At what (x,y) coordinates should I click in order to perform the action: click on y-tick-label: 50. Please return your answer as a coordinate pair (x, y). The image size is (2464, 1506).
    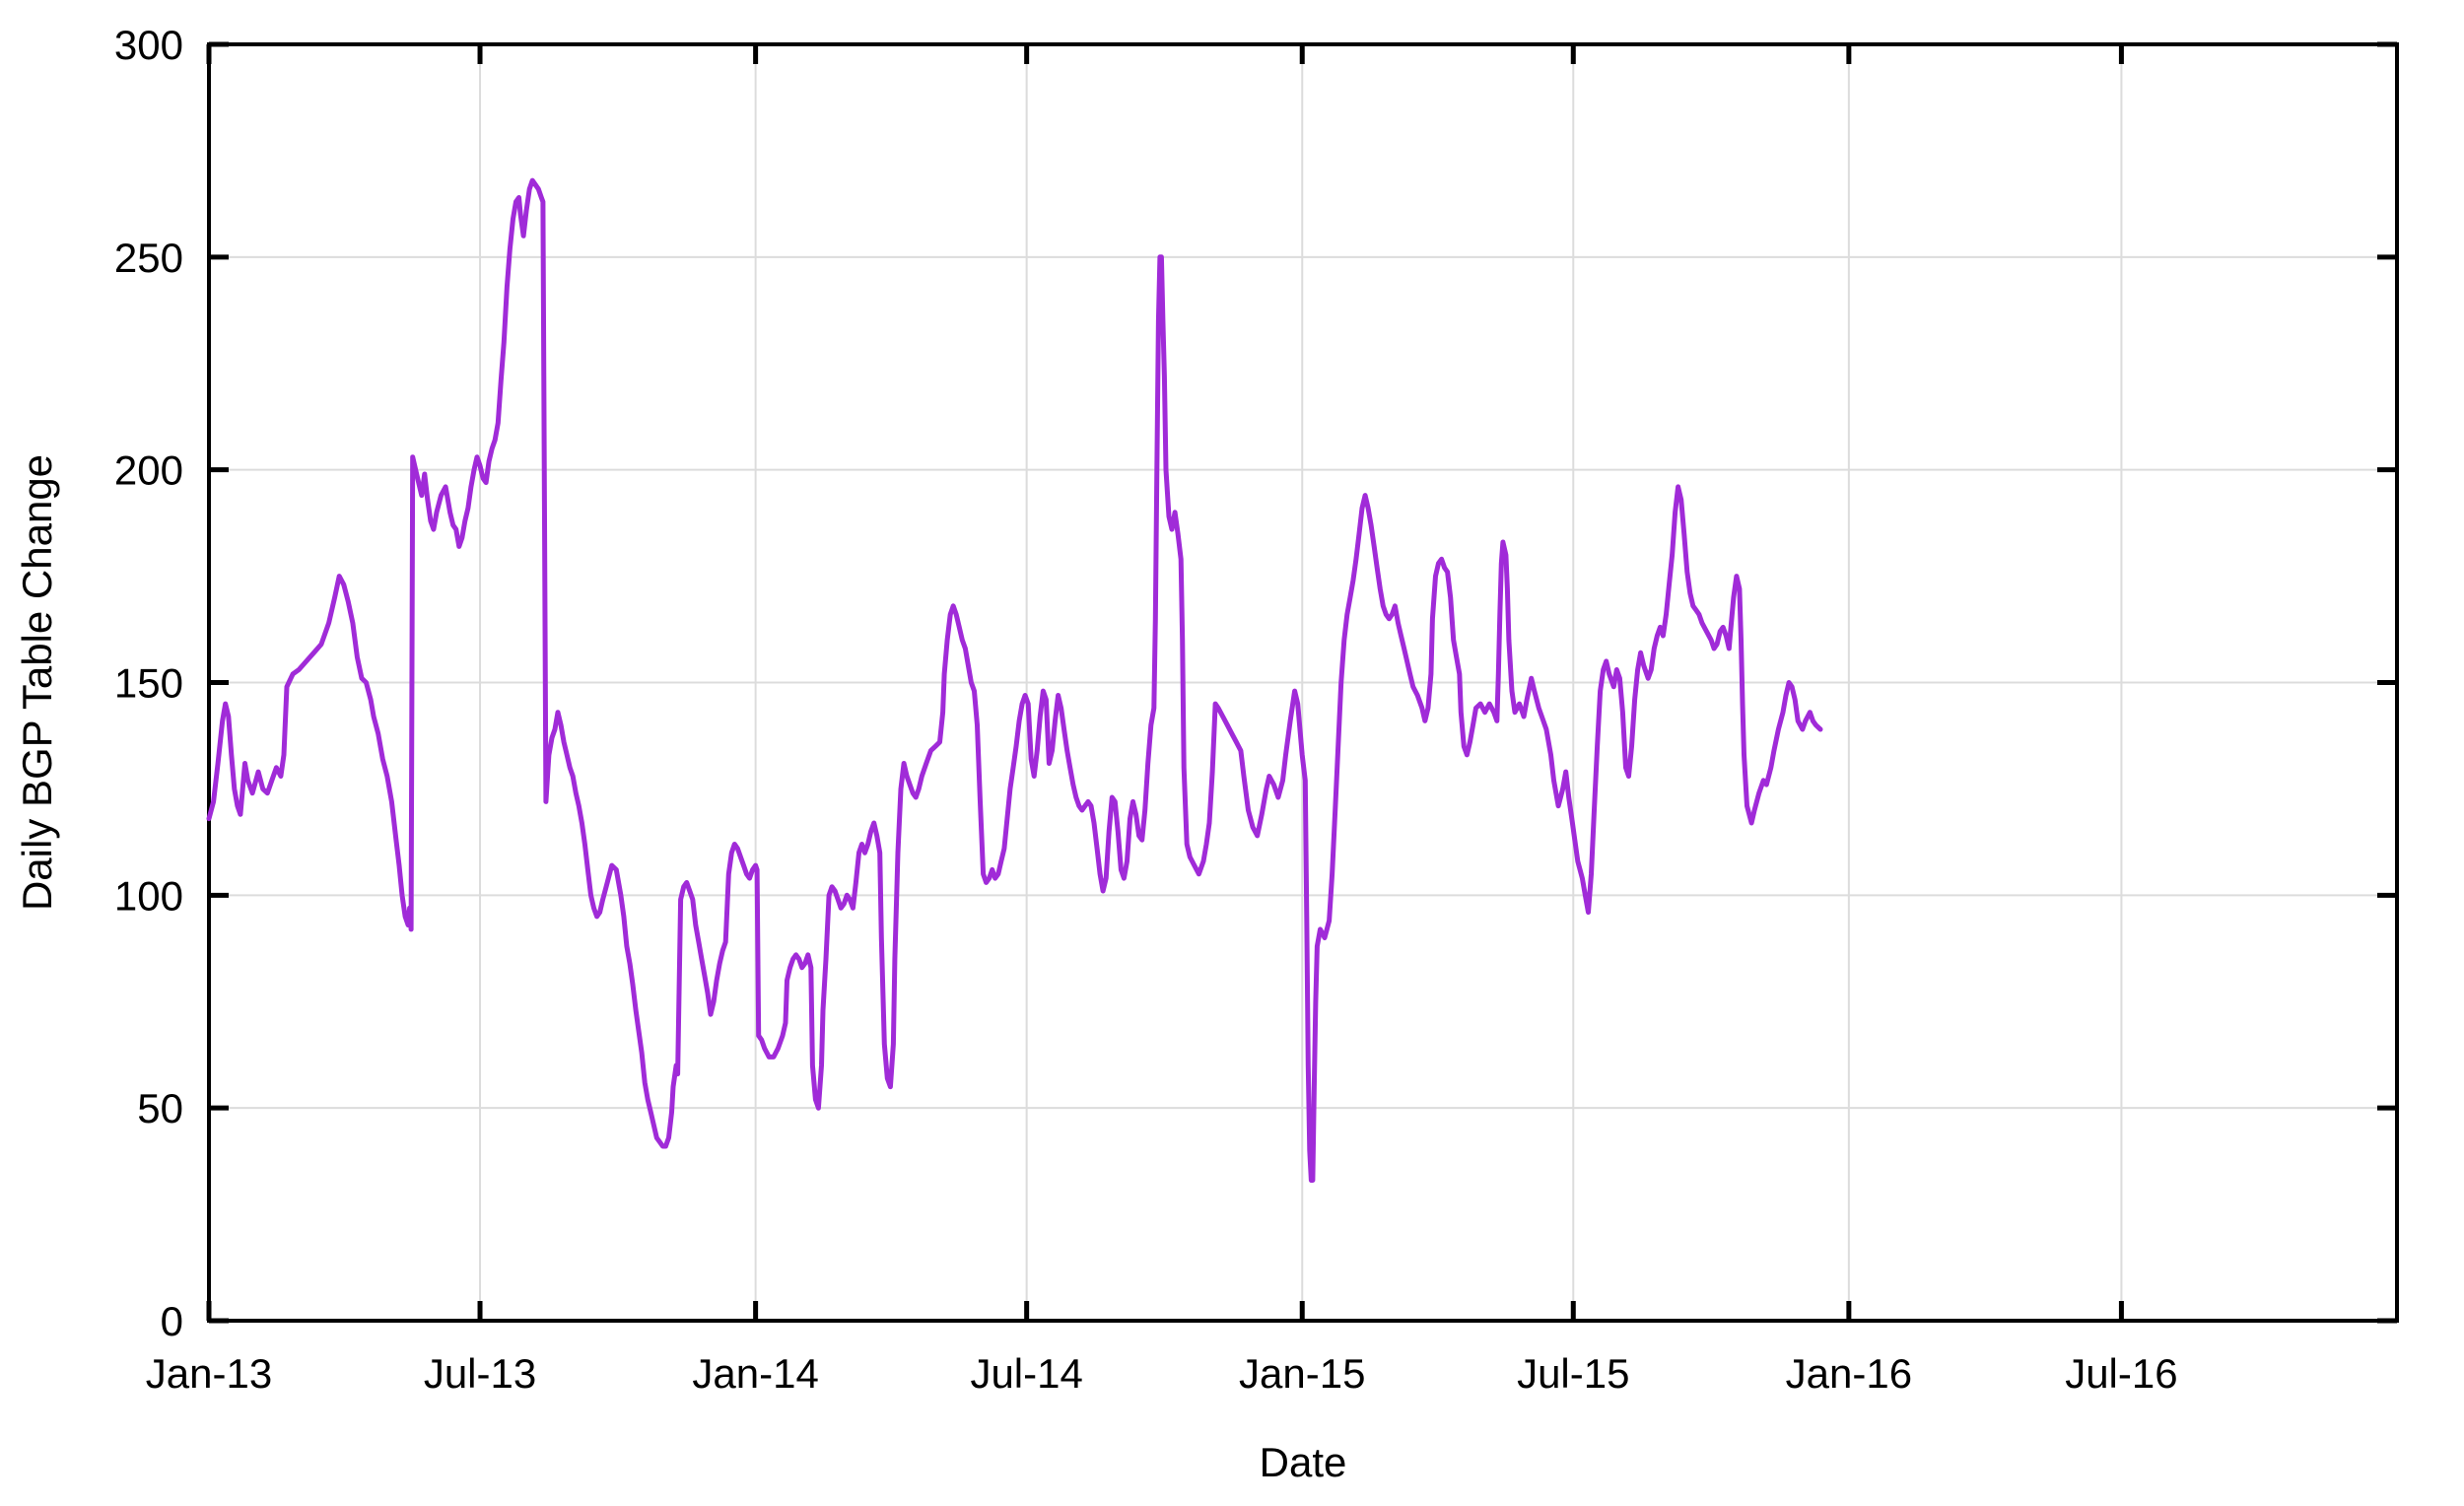
    Looking at the image, I should click on (160, 1108).